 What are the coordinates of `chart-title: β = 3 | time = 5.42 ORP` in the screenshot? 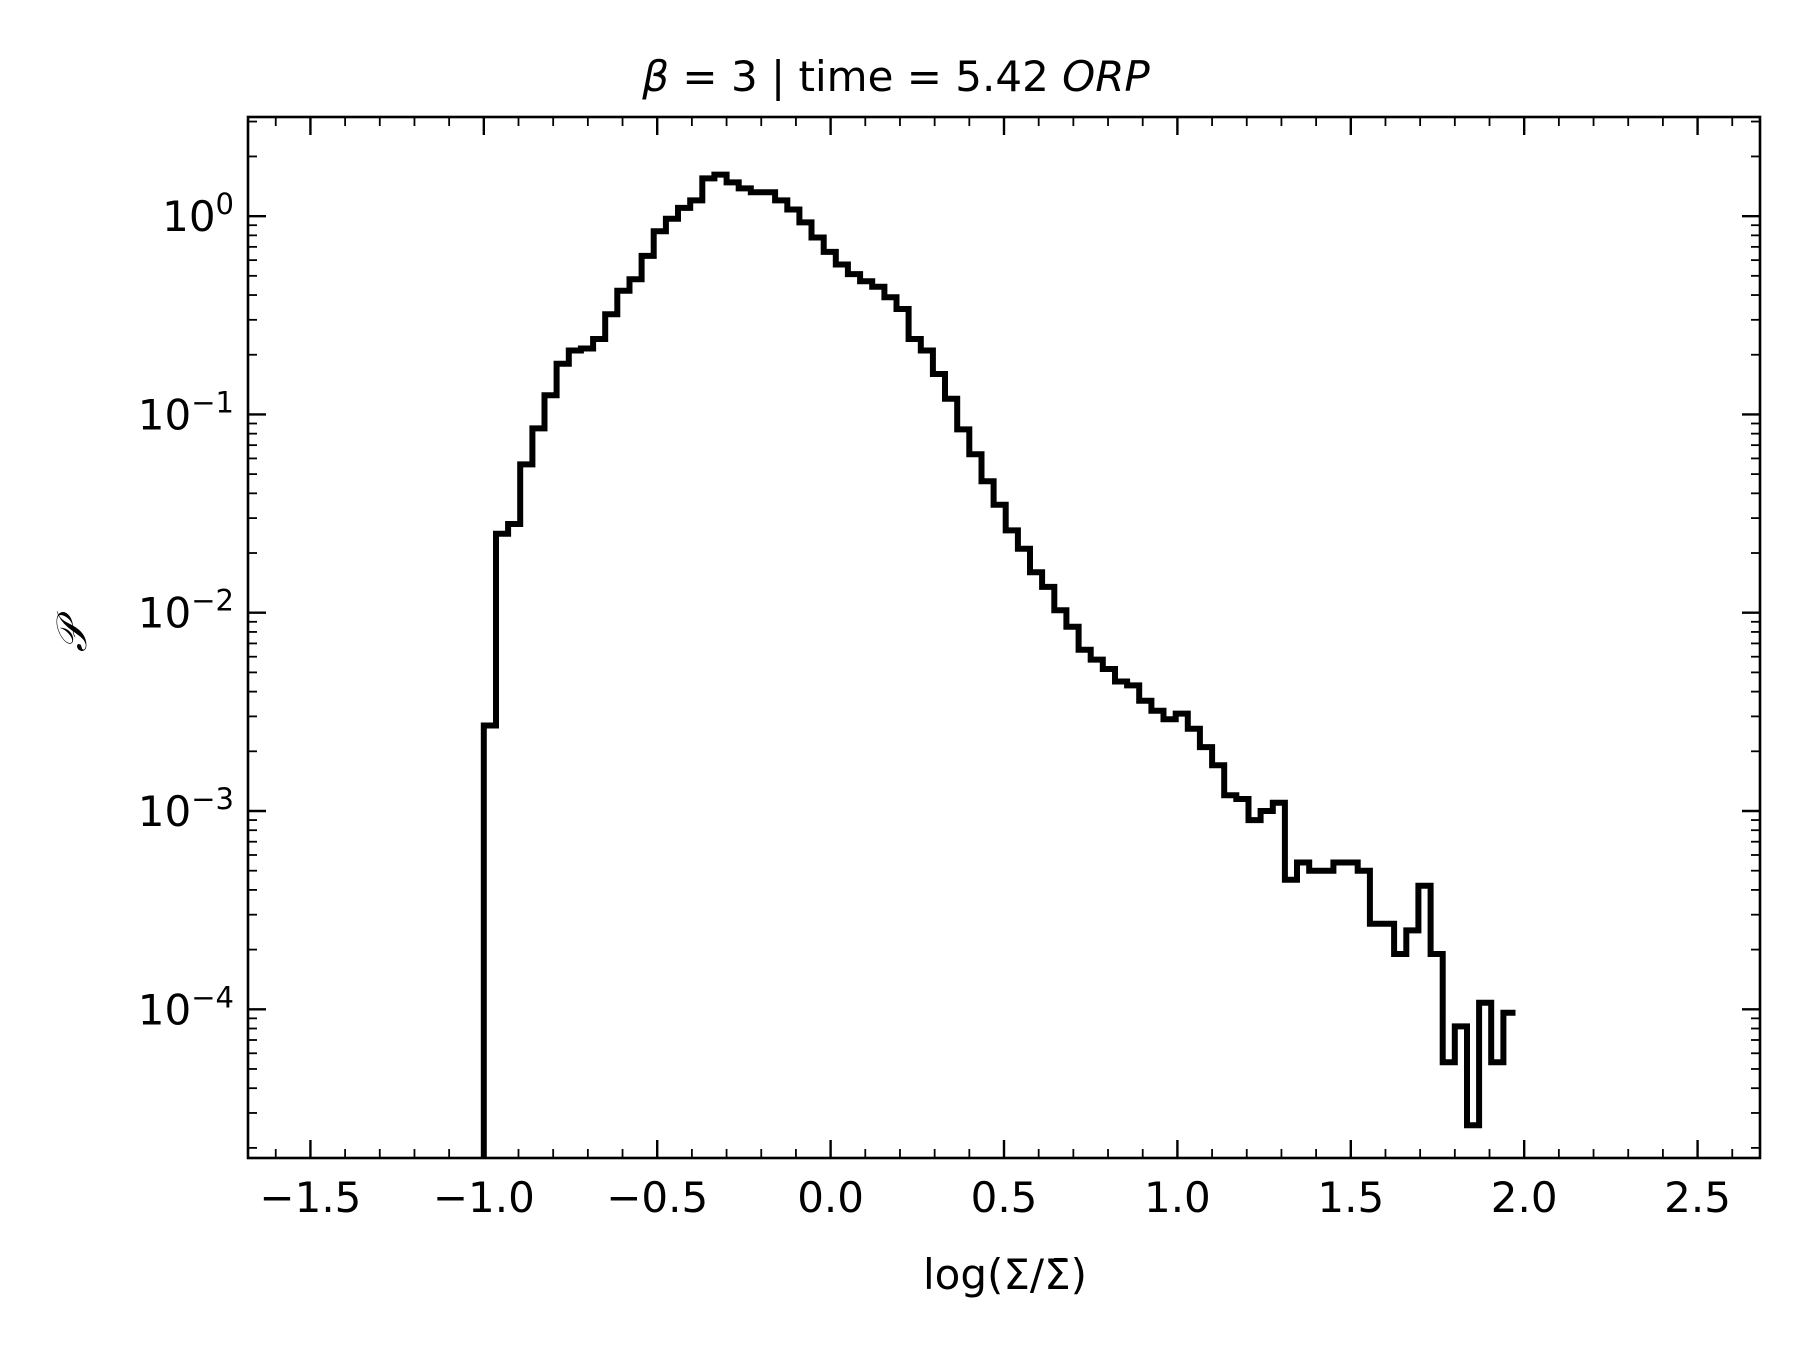 It's located at (895, 76).